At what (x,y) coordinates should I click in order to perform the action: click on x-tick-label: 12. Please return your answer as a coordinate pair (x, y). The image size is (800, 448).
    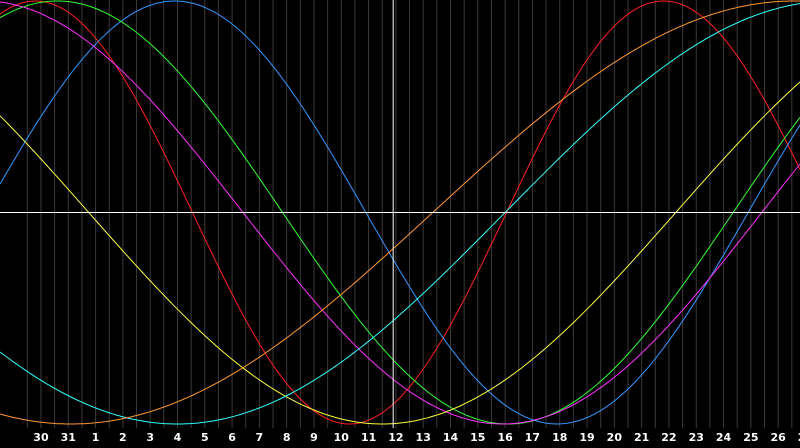
    Looking at the image, I should click on (396, 437).